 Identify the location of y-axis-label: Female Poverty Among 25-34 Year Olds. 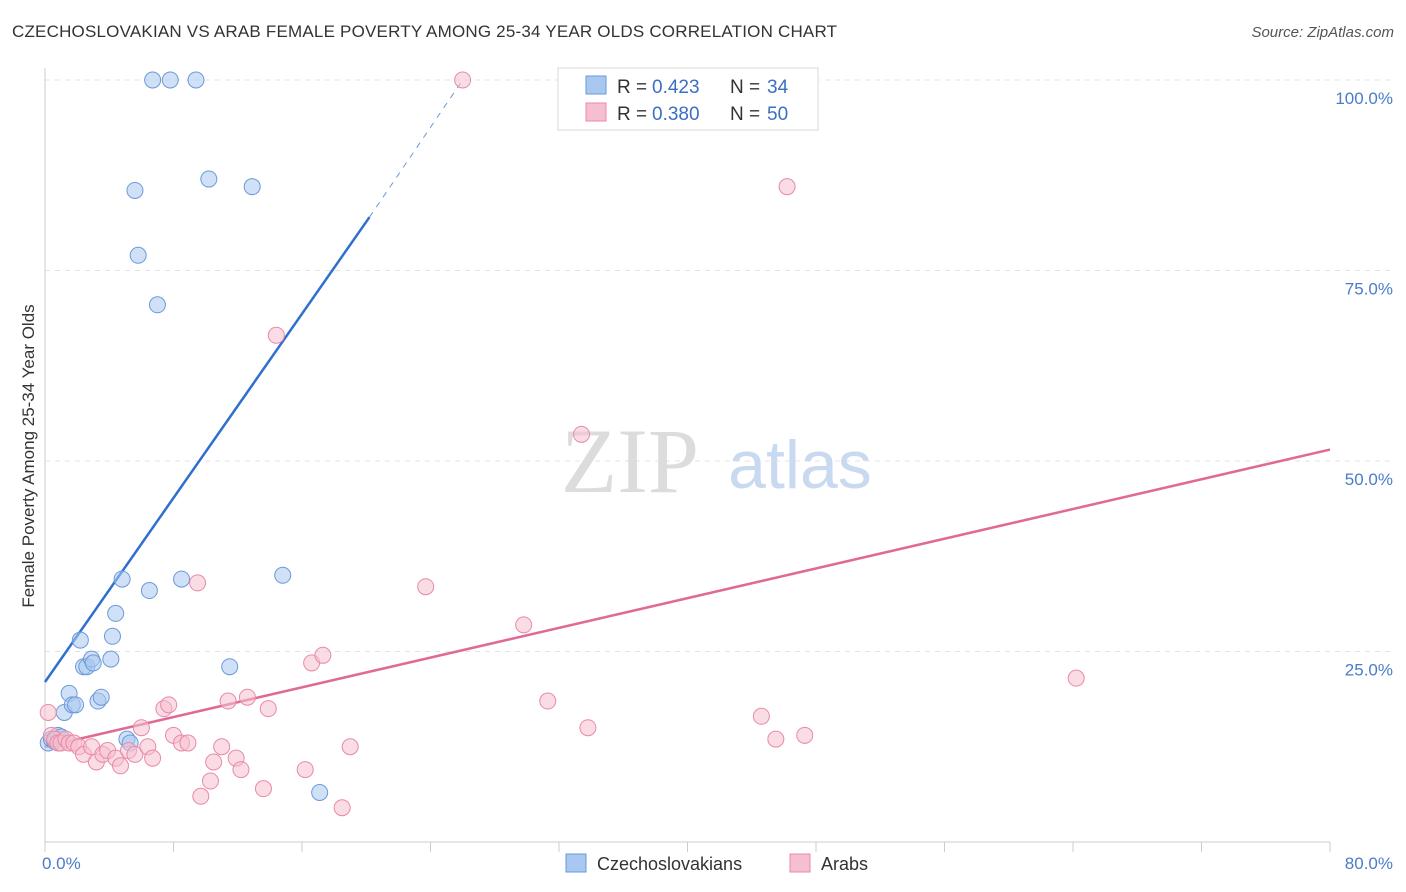
(28, 455).